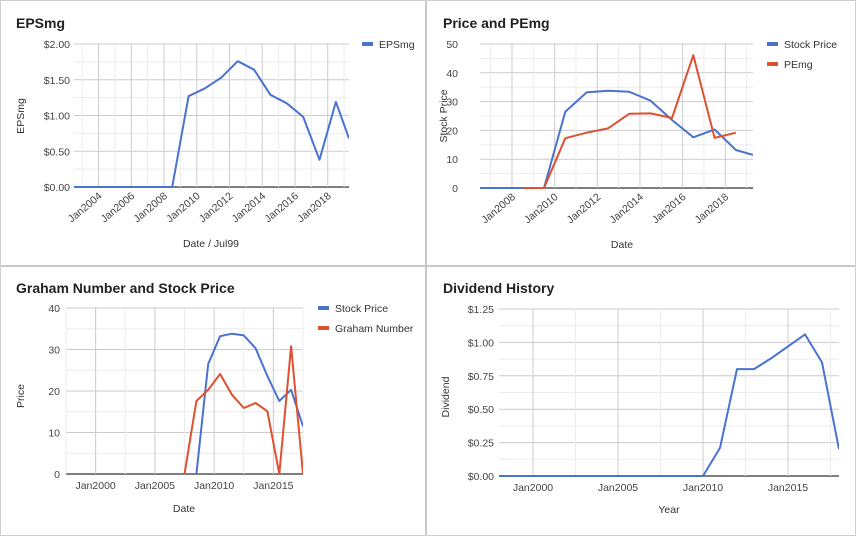  Describe the element at coordinates (118, 207) in the screenshot. I see `x-tick-label: Jan2006` at that location.